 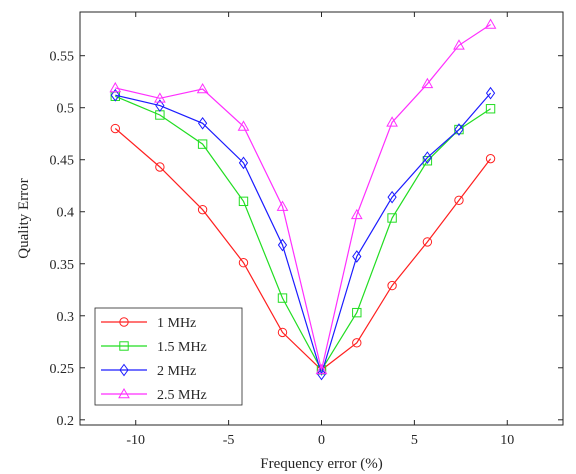 What do you see at coordinates (62, 161) in the screenshot?
I see `y-tick-label: 0.45` at bounding box center [62, 161].